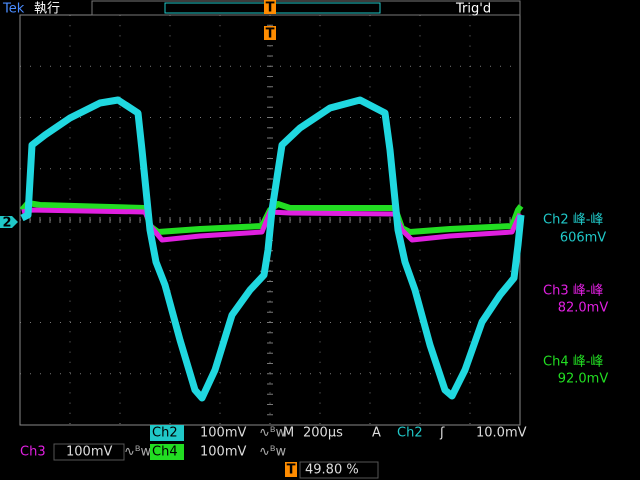 The image size is (640, 480). Describe the element at coordinates (583, 379) in the screenshot. I see `measurement-value: 92.0mV` at that location.